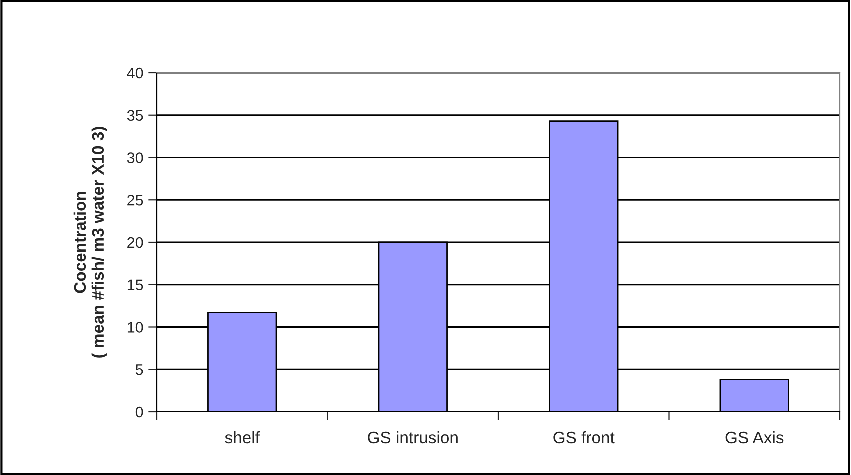  What do you see at coordinates (584, 437) in the screenshot?
I see `x-tick-label: GS front` at bounding box center [584, 437].